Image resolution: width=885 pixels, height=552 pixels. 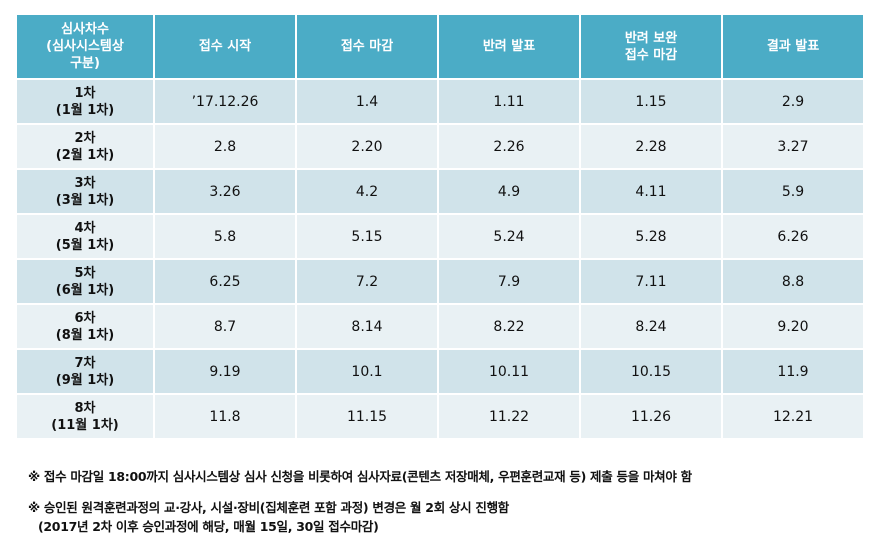 I want to click on cell-round: 6차 (8월 1차), so click(x=85, y=326).